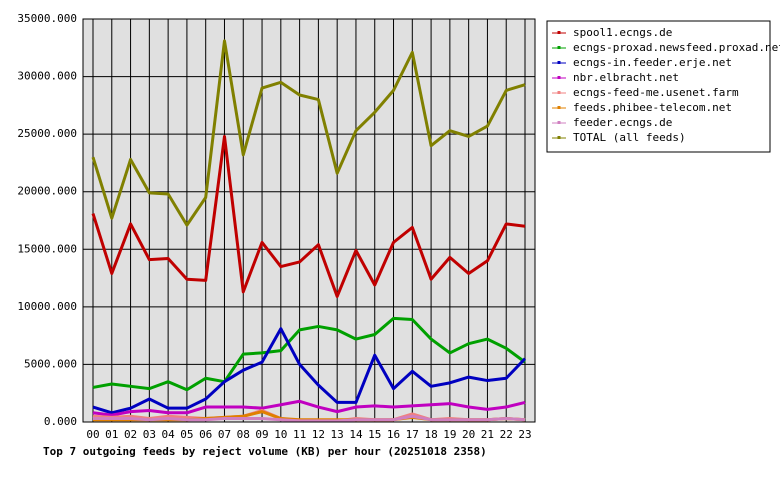  What do you see at coordinates (149, 434) in the screenshot?
I see `x-tick-label: 03` at bounding box center [149, 434].